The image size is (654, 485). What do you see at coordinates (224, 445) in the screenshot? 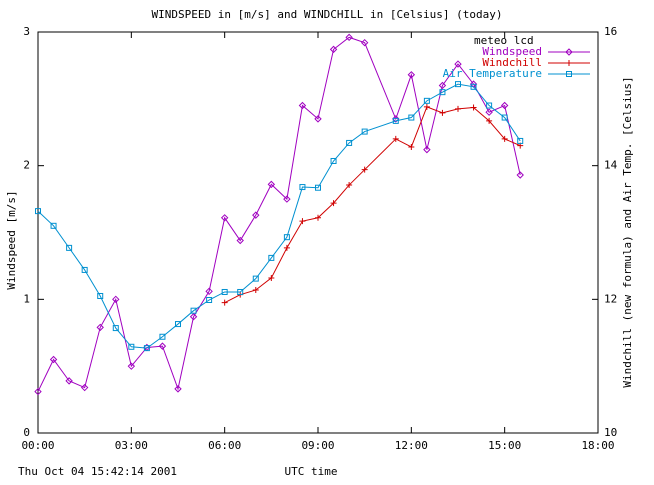
I see `x-tick-label: 06:00` at bounding box center [224, 445].